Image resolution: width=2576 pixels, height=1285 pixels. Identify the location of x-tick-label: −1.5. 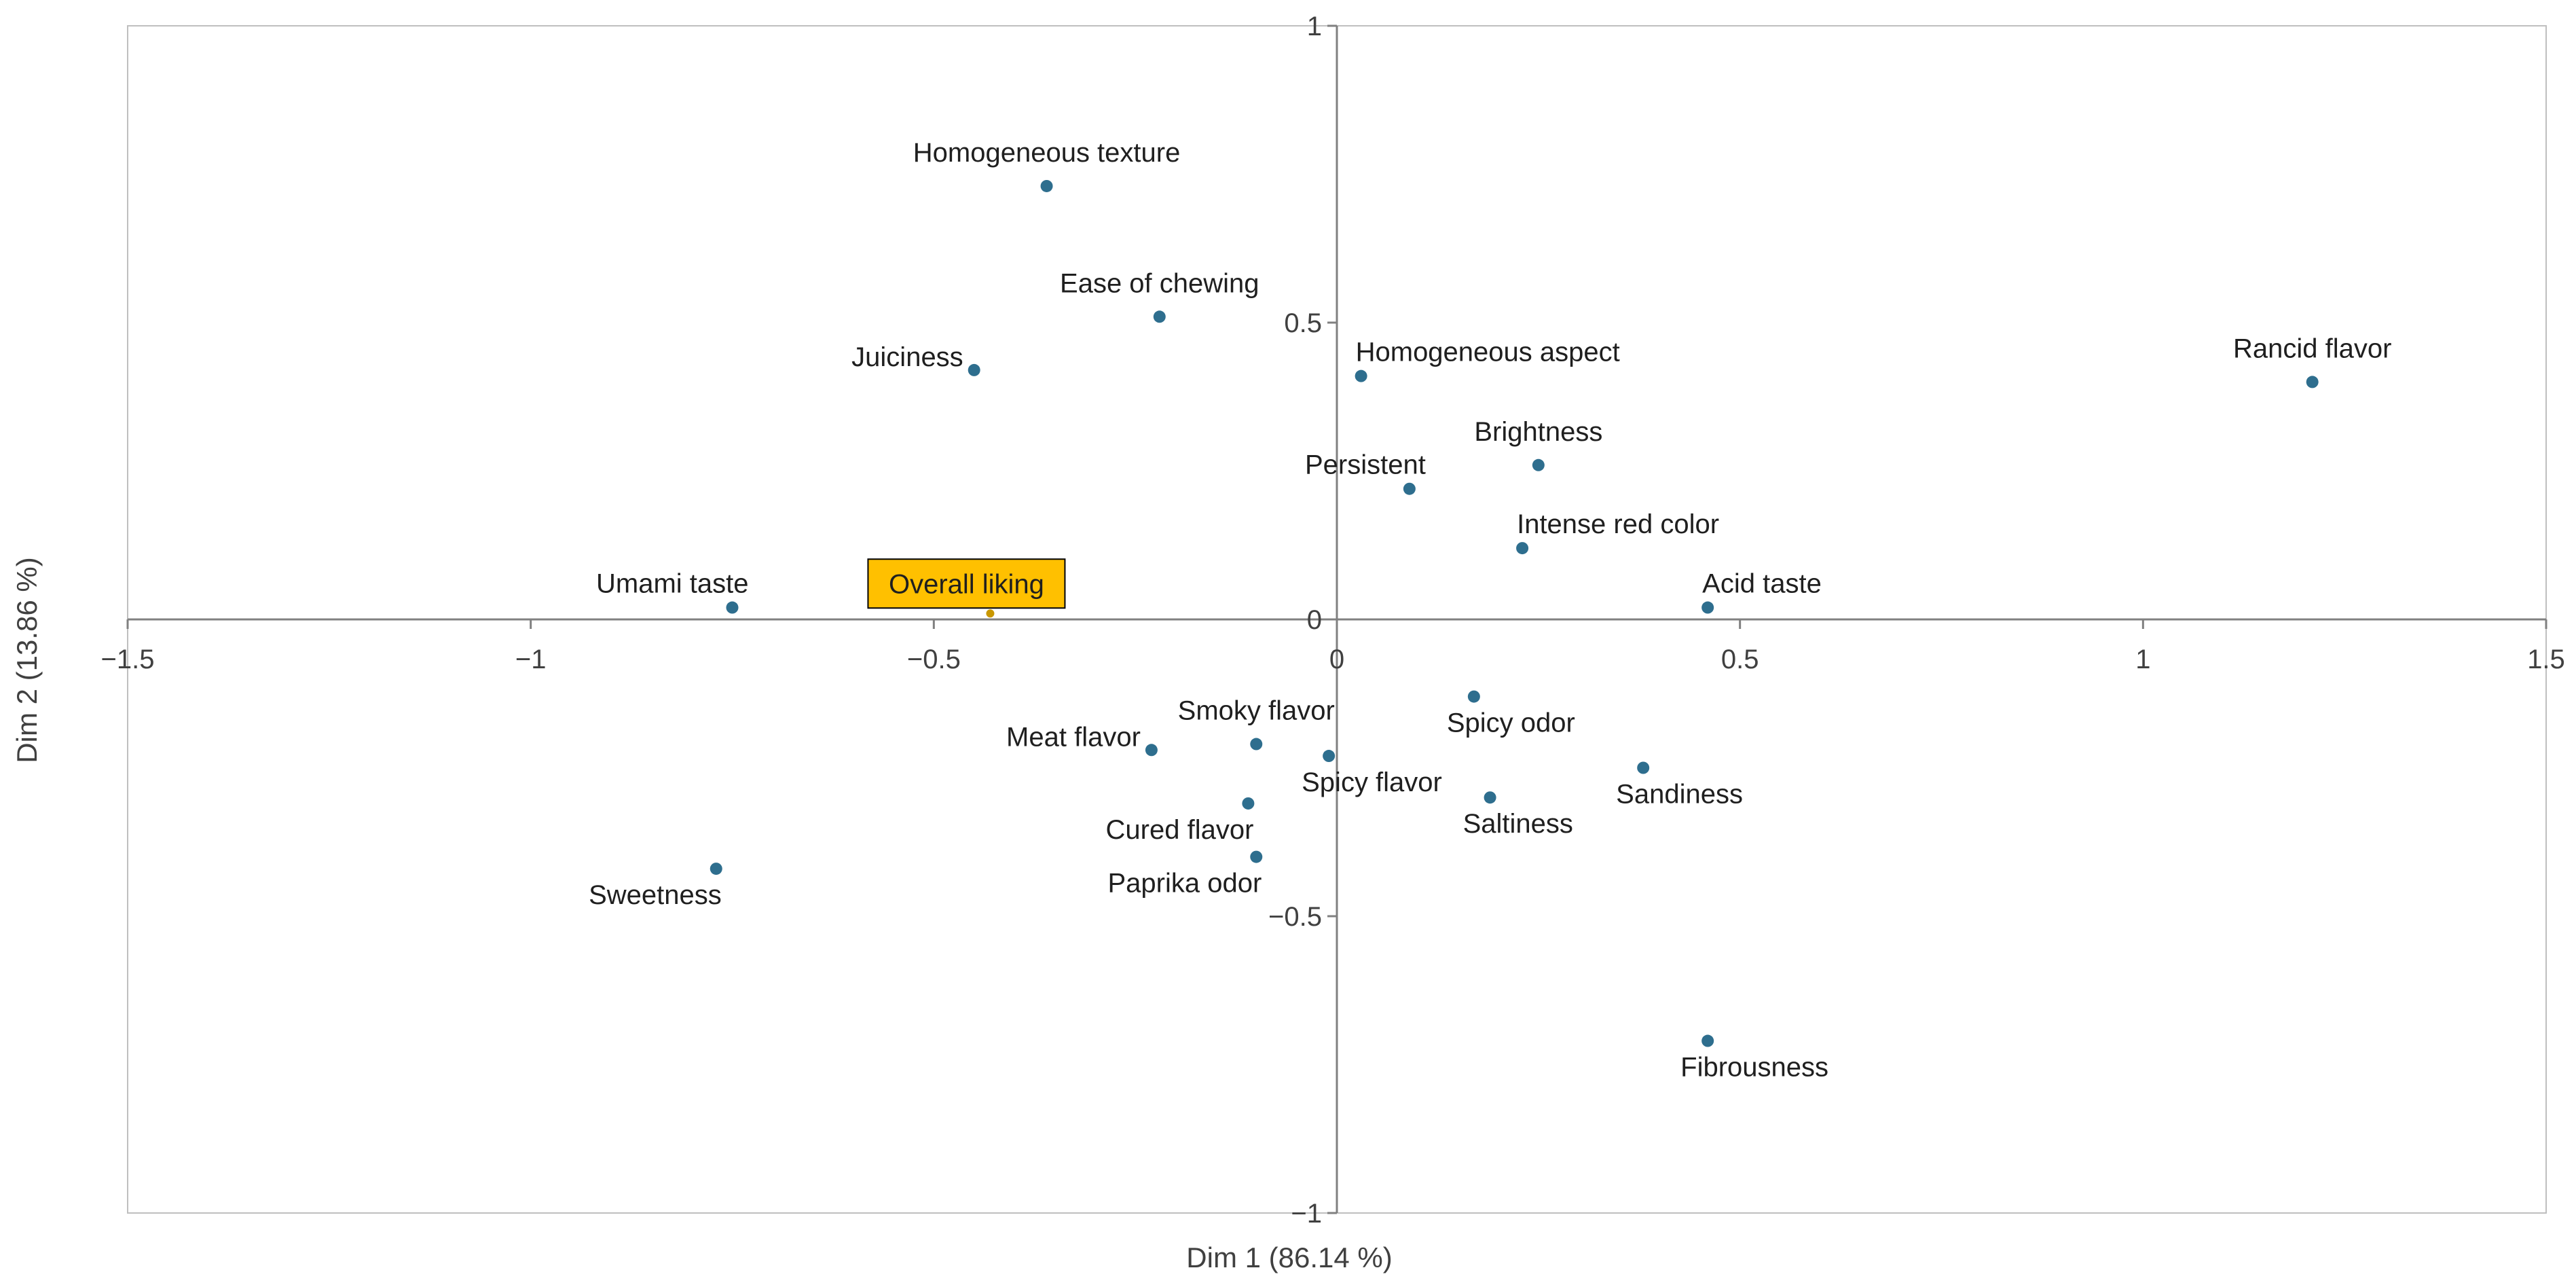
(128, 659).